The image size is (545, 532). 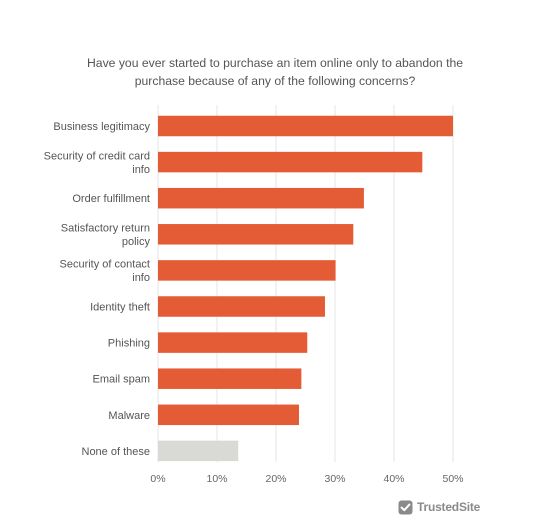 What do you see at coordinates (275, 479) in the screenshot?
I see `x-tick-label: 20%` at bounding box center [275, 479].